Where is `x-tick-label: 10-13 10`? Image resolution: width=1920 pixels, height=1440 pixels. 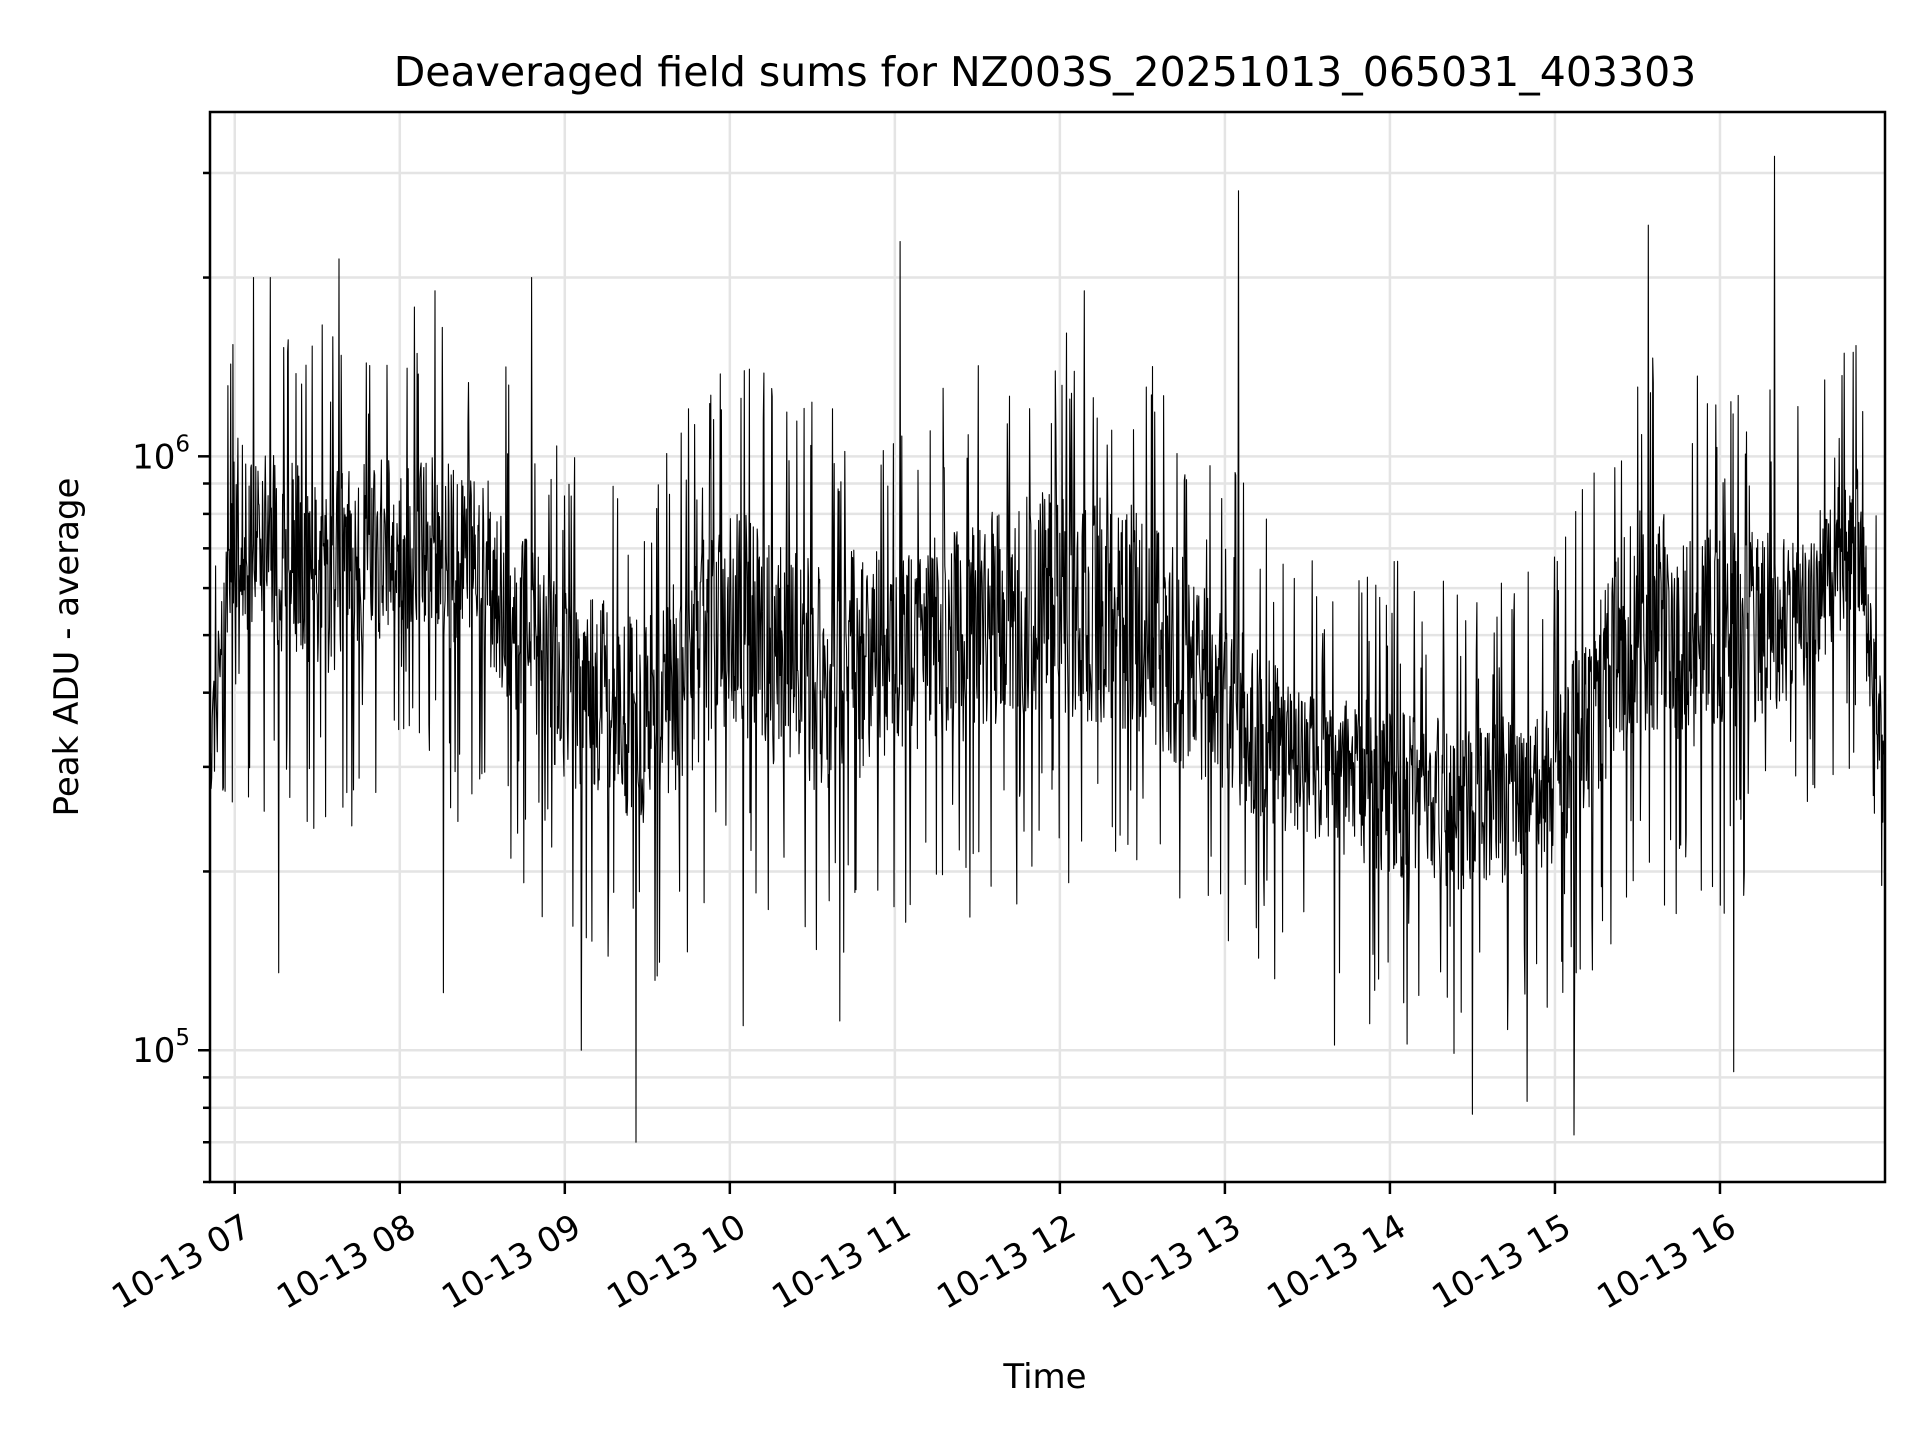 x-tick-label: 10-13 10 is located at coordinates (676, 1262).